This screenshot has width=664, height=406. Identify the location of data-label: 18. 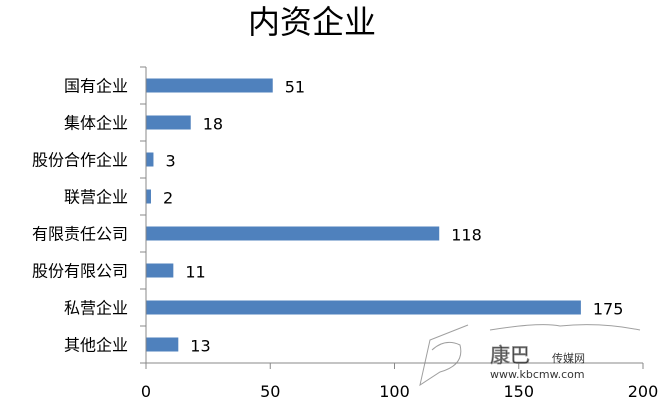
(213, 124).